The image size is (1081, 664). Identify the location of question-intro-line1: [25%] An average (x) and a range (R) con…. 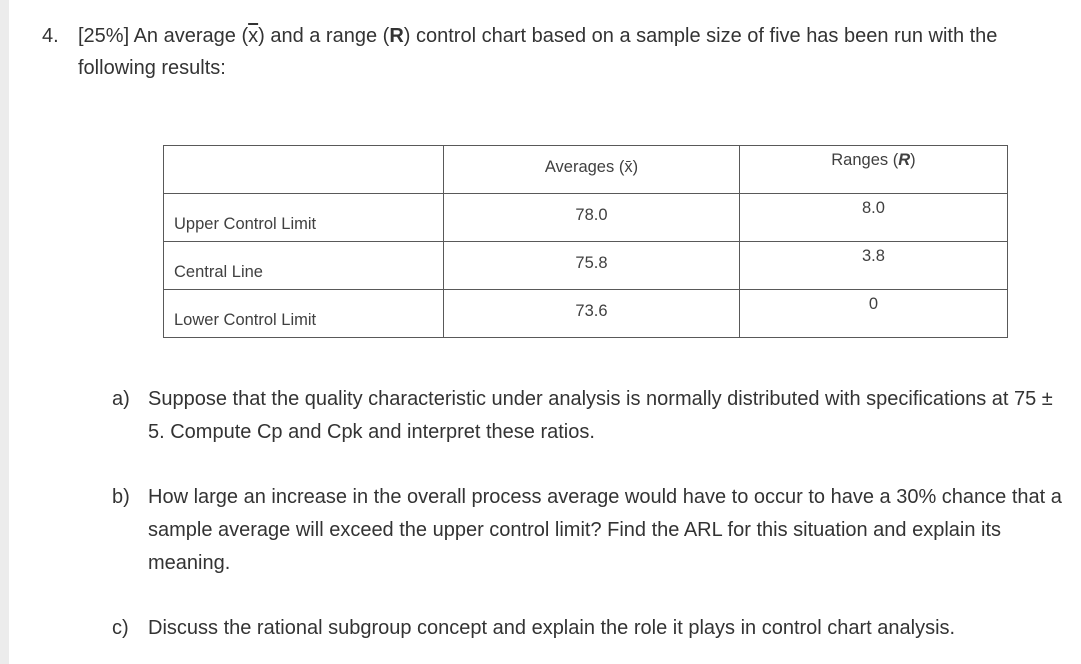
(537, 36).